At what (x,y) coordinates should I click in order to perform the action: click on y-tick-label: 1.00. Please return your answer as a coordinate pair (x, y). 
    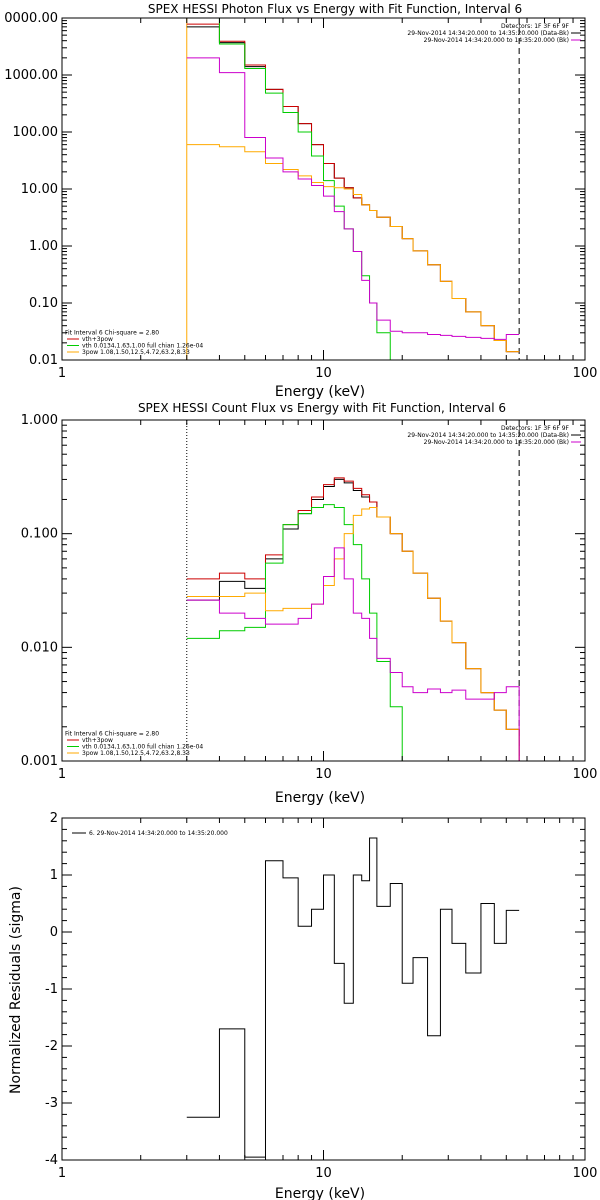
    Looking at the image, I should click on (43, 246).